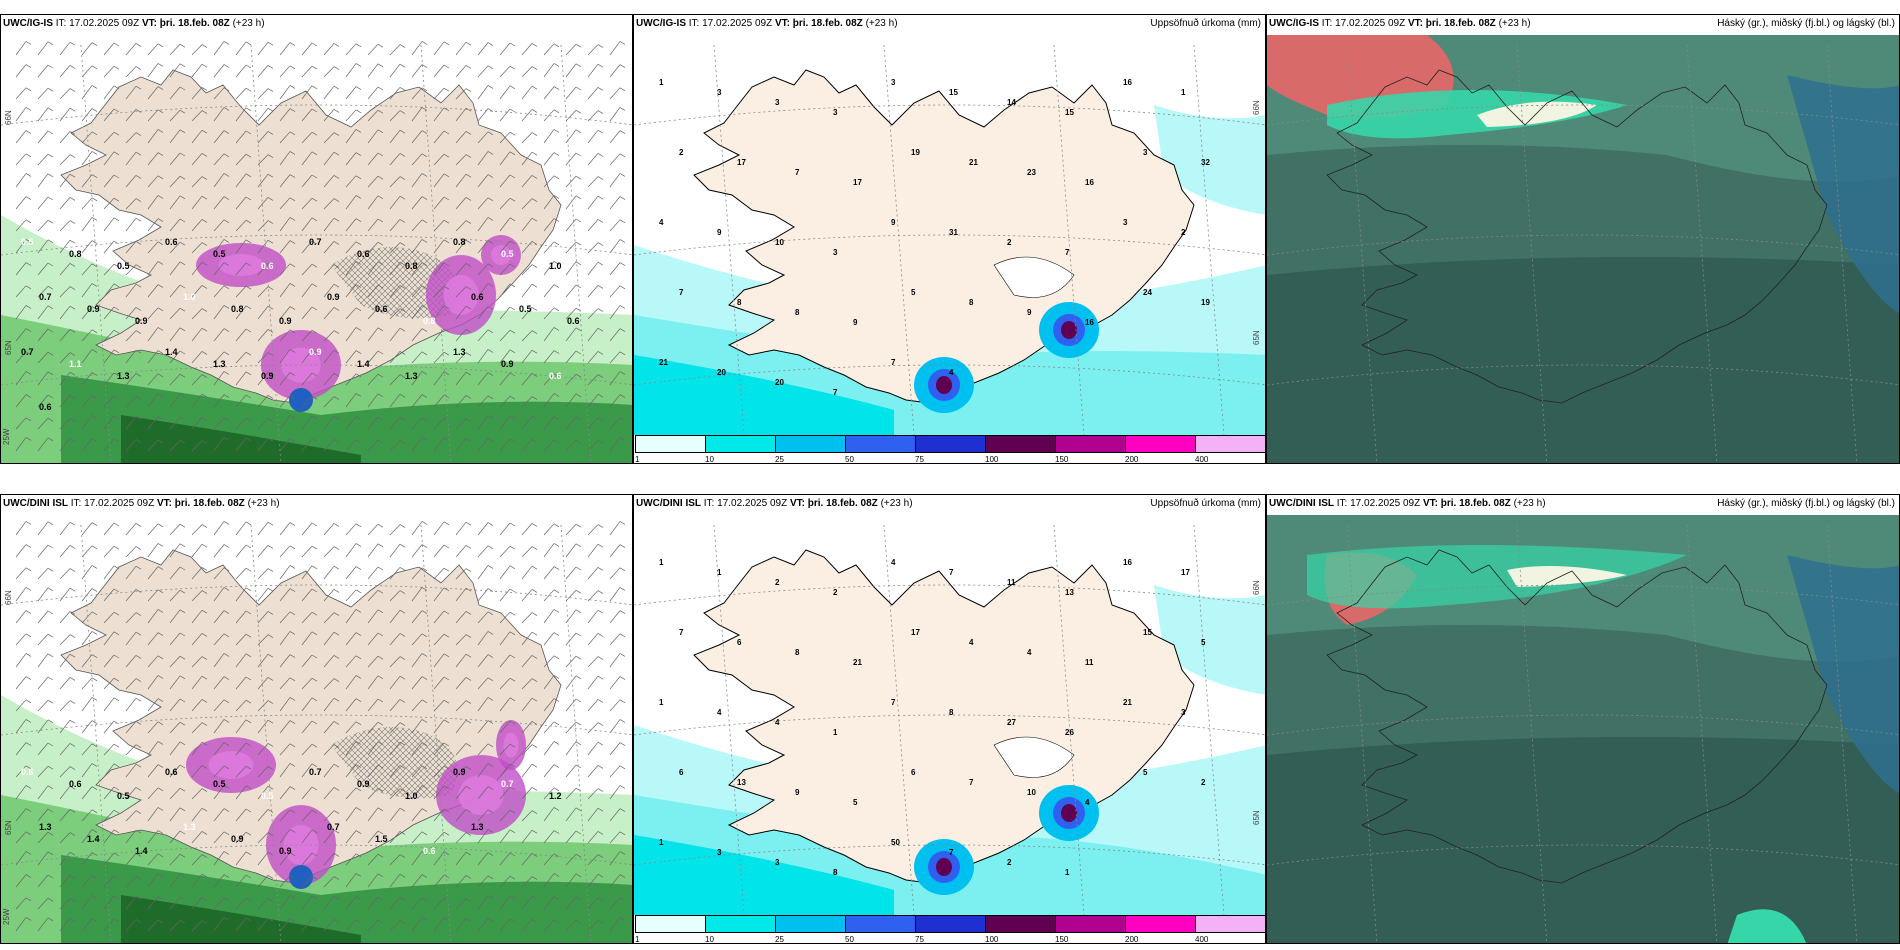  What do you see at coordinates (6, 436) in the screenshot?
I see `grid-label: 25W` at bounding box center [6, 436].